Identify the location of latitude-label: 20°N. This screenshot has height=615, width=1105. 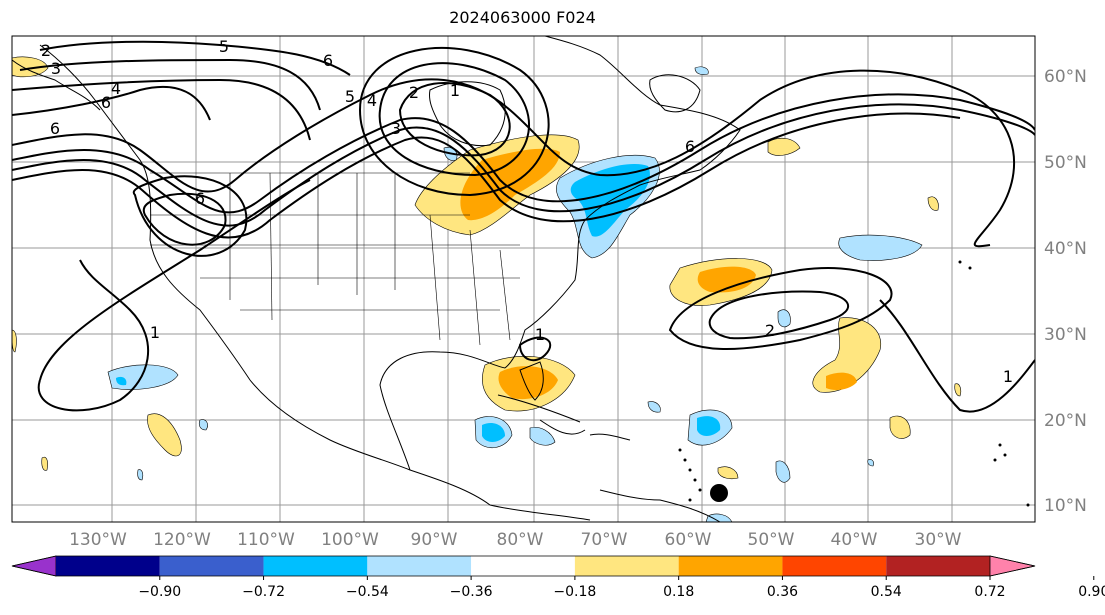
(1065, 421).